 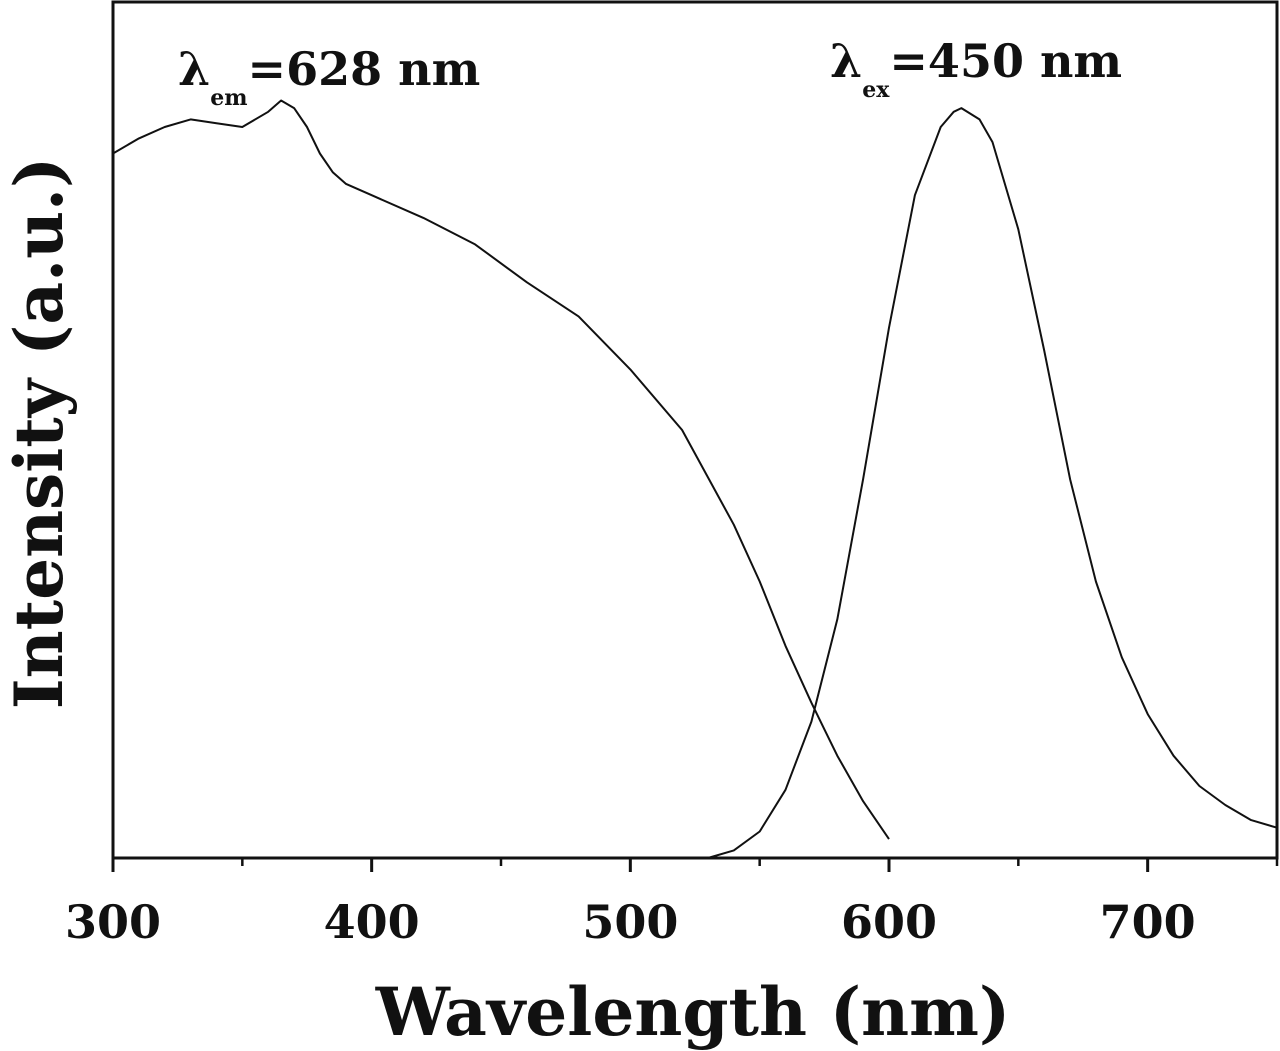 What do you see at coordinates (372, 922) in the screenshot?
I see `x-tick-label: 400` at bounding box center [372, 922].